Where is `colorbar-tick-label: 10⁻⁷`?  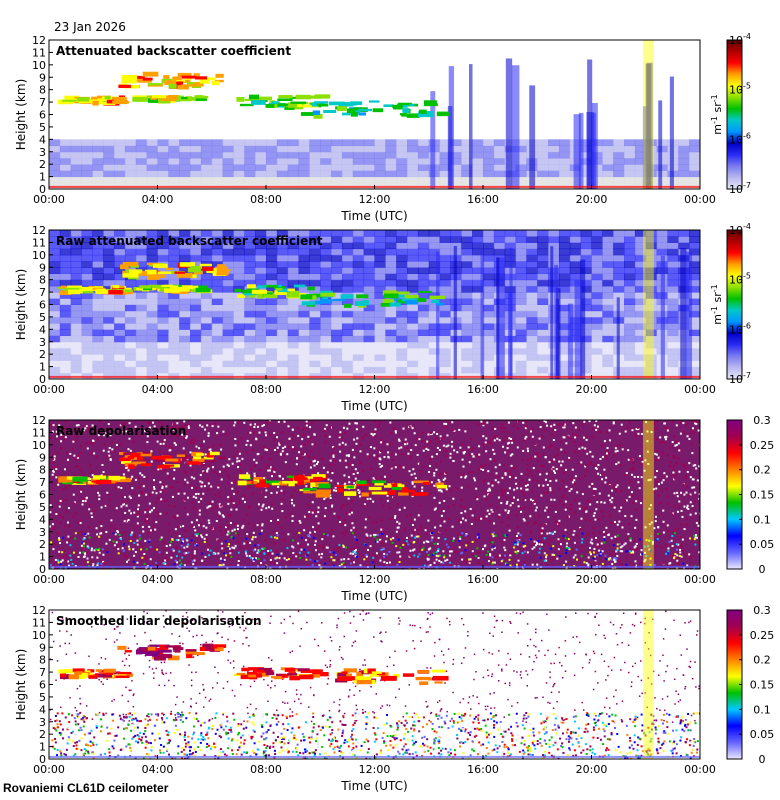
colorbar-tick-label: 10⁻⁷ is located at coordinates (740, 378).